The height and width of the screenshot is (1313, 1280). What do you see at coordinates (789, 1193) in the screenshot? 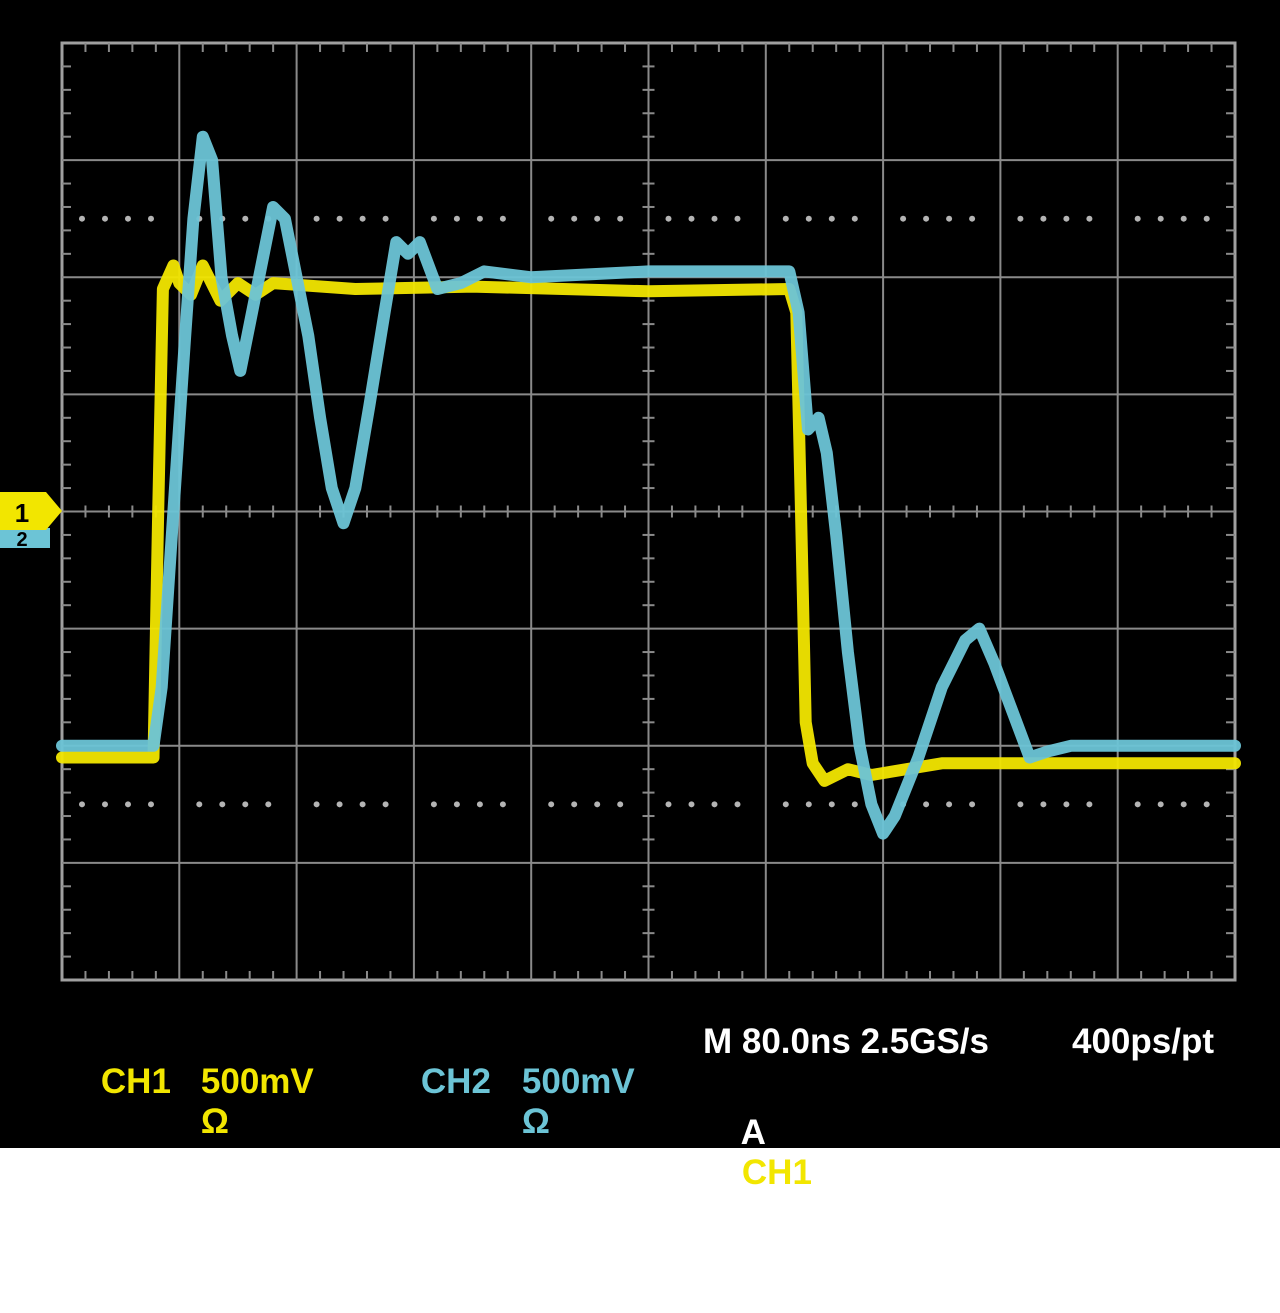
I see `trigger-readout: A CH1 –710mV` at bounding box center [789, 1193].